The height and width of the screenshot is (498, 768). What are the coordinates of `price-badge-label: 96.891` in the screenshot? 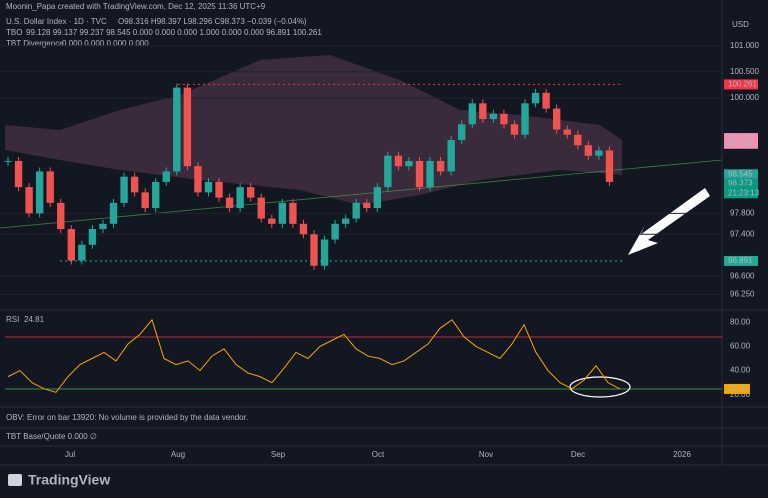 It's located at (740, 260).